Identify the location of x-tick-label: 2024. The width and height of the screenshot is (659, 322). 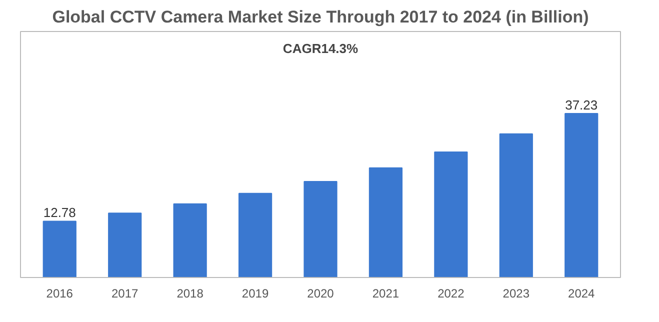
(582, 293).